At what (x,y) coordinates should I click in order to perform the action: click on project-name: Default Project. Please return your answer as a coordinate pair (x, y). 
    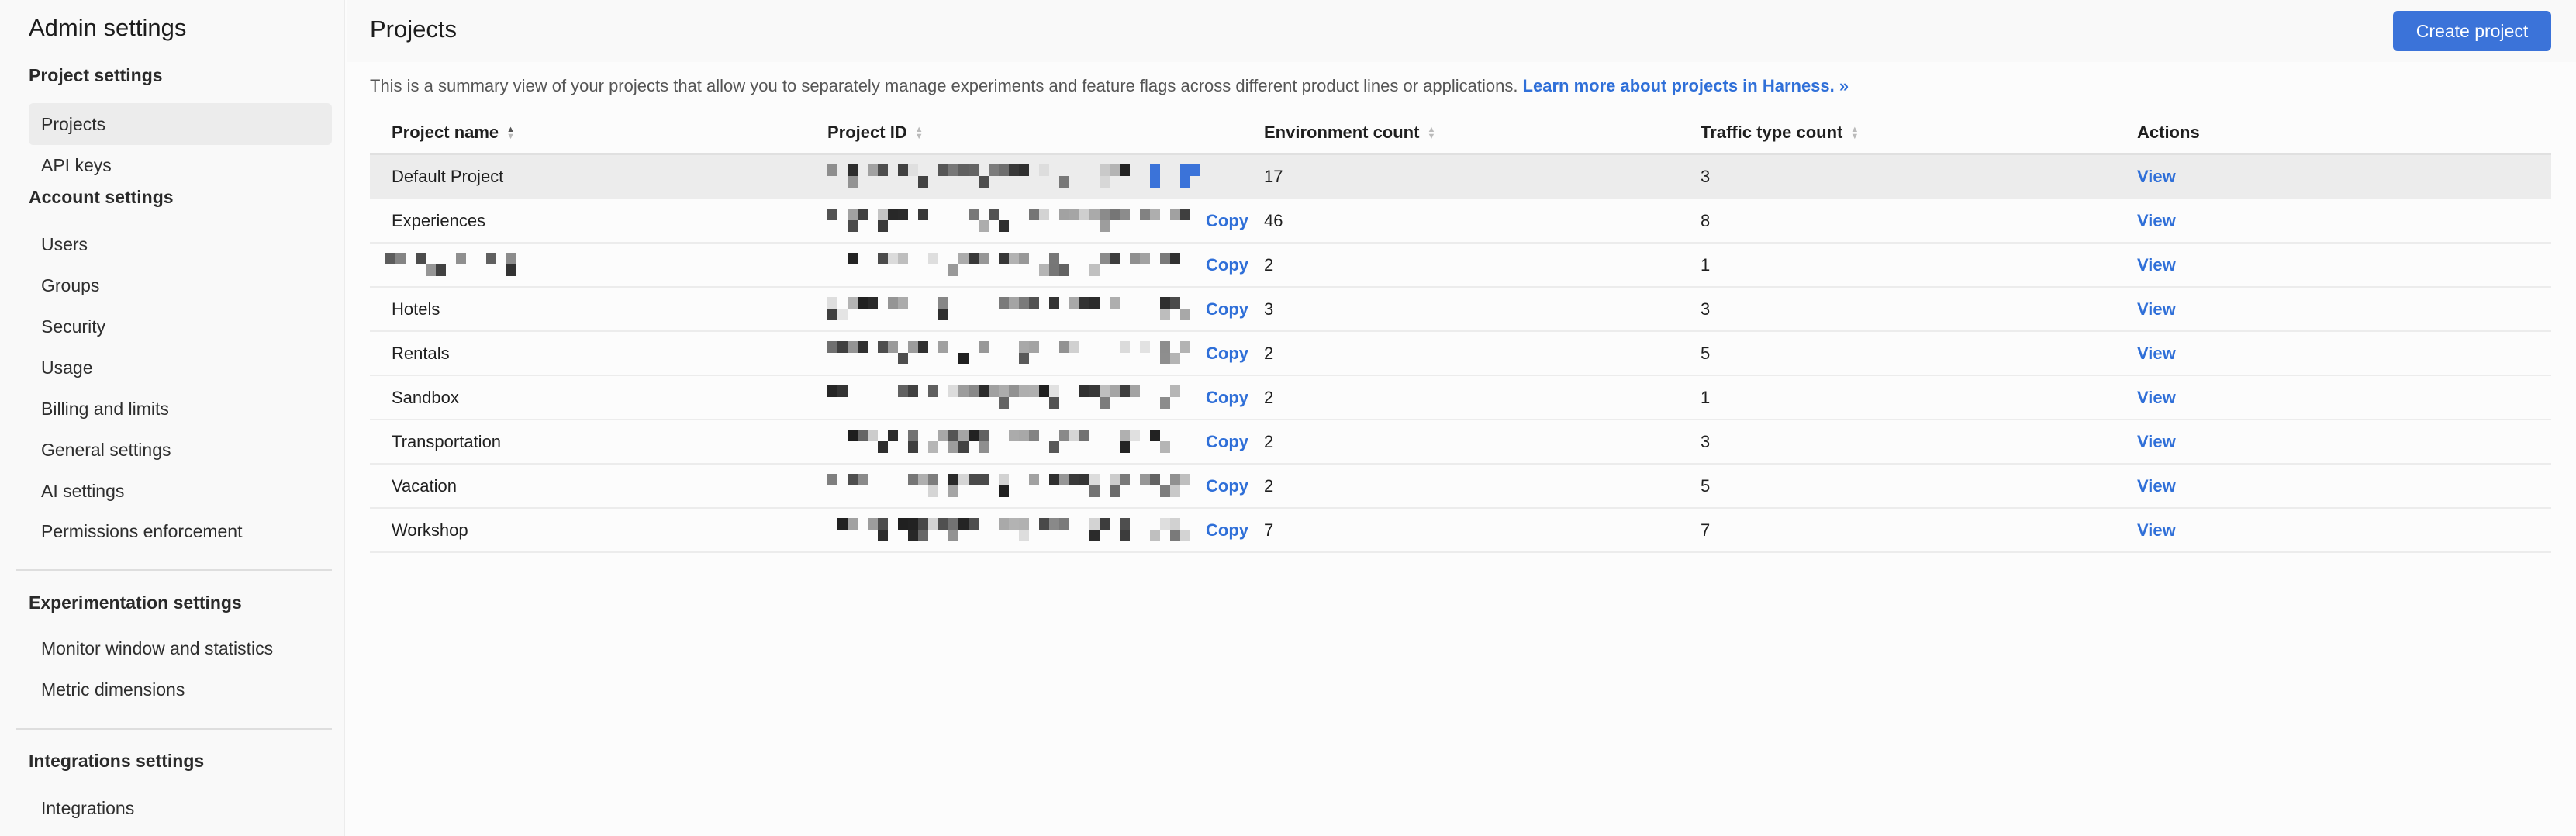
    Looking at the image, I should click on (448, 176).